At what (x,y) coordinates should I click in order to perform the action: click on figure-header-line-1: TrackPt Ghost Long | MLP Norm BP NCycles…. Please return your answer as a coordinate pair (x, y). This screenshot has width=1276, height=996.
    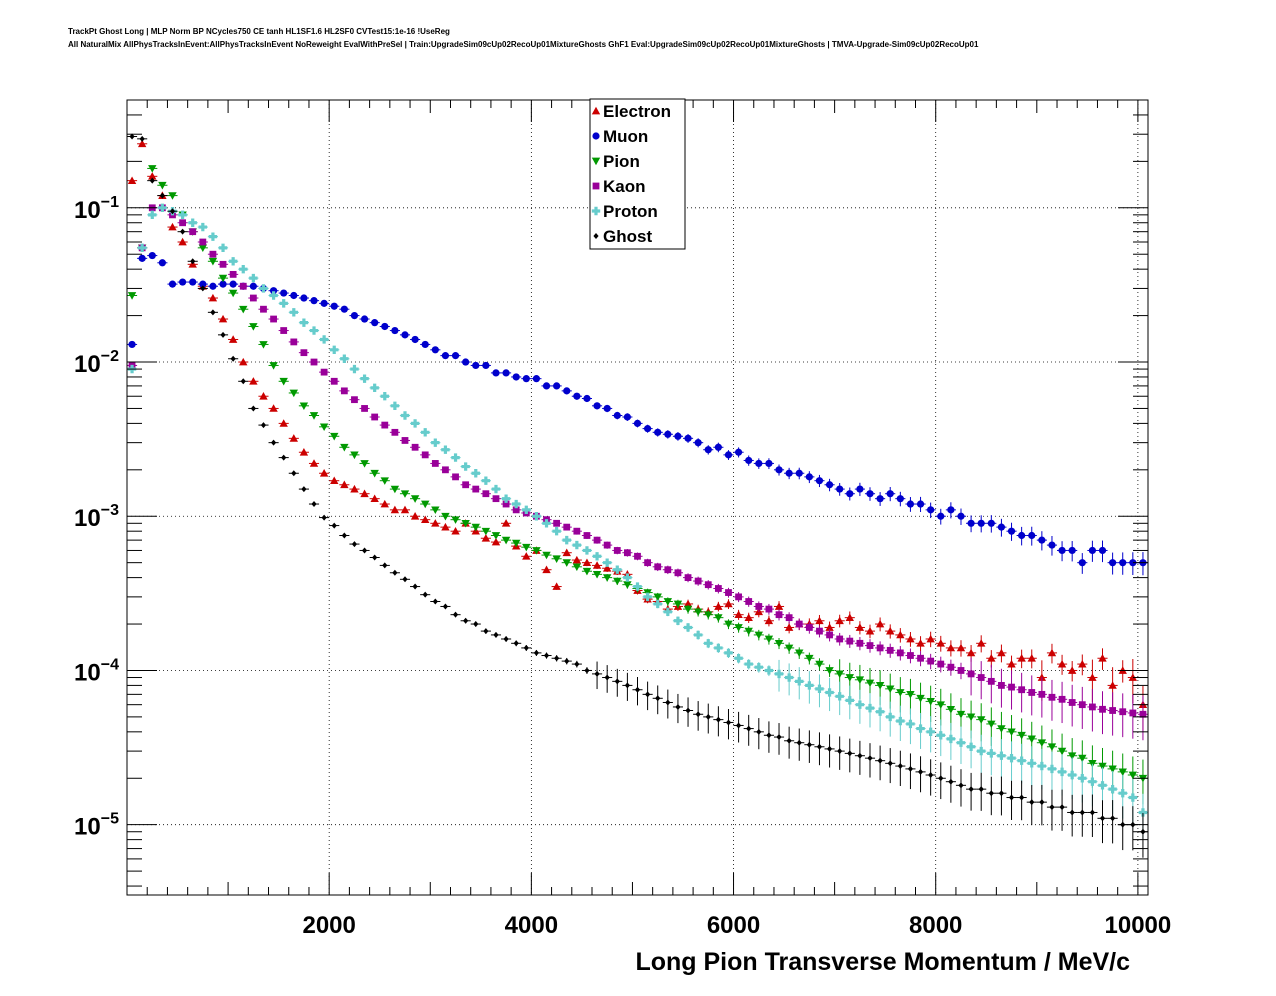
    Looking at the image, I should click on (259, 31).